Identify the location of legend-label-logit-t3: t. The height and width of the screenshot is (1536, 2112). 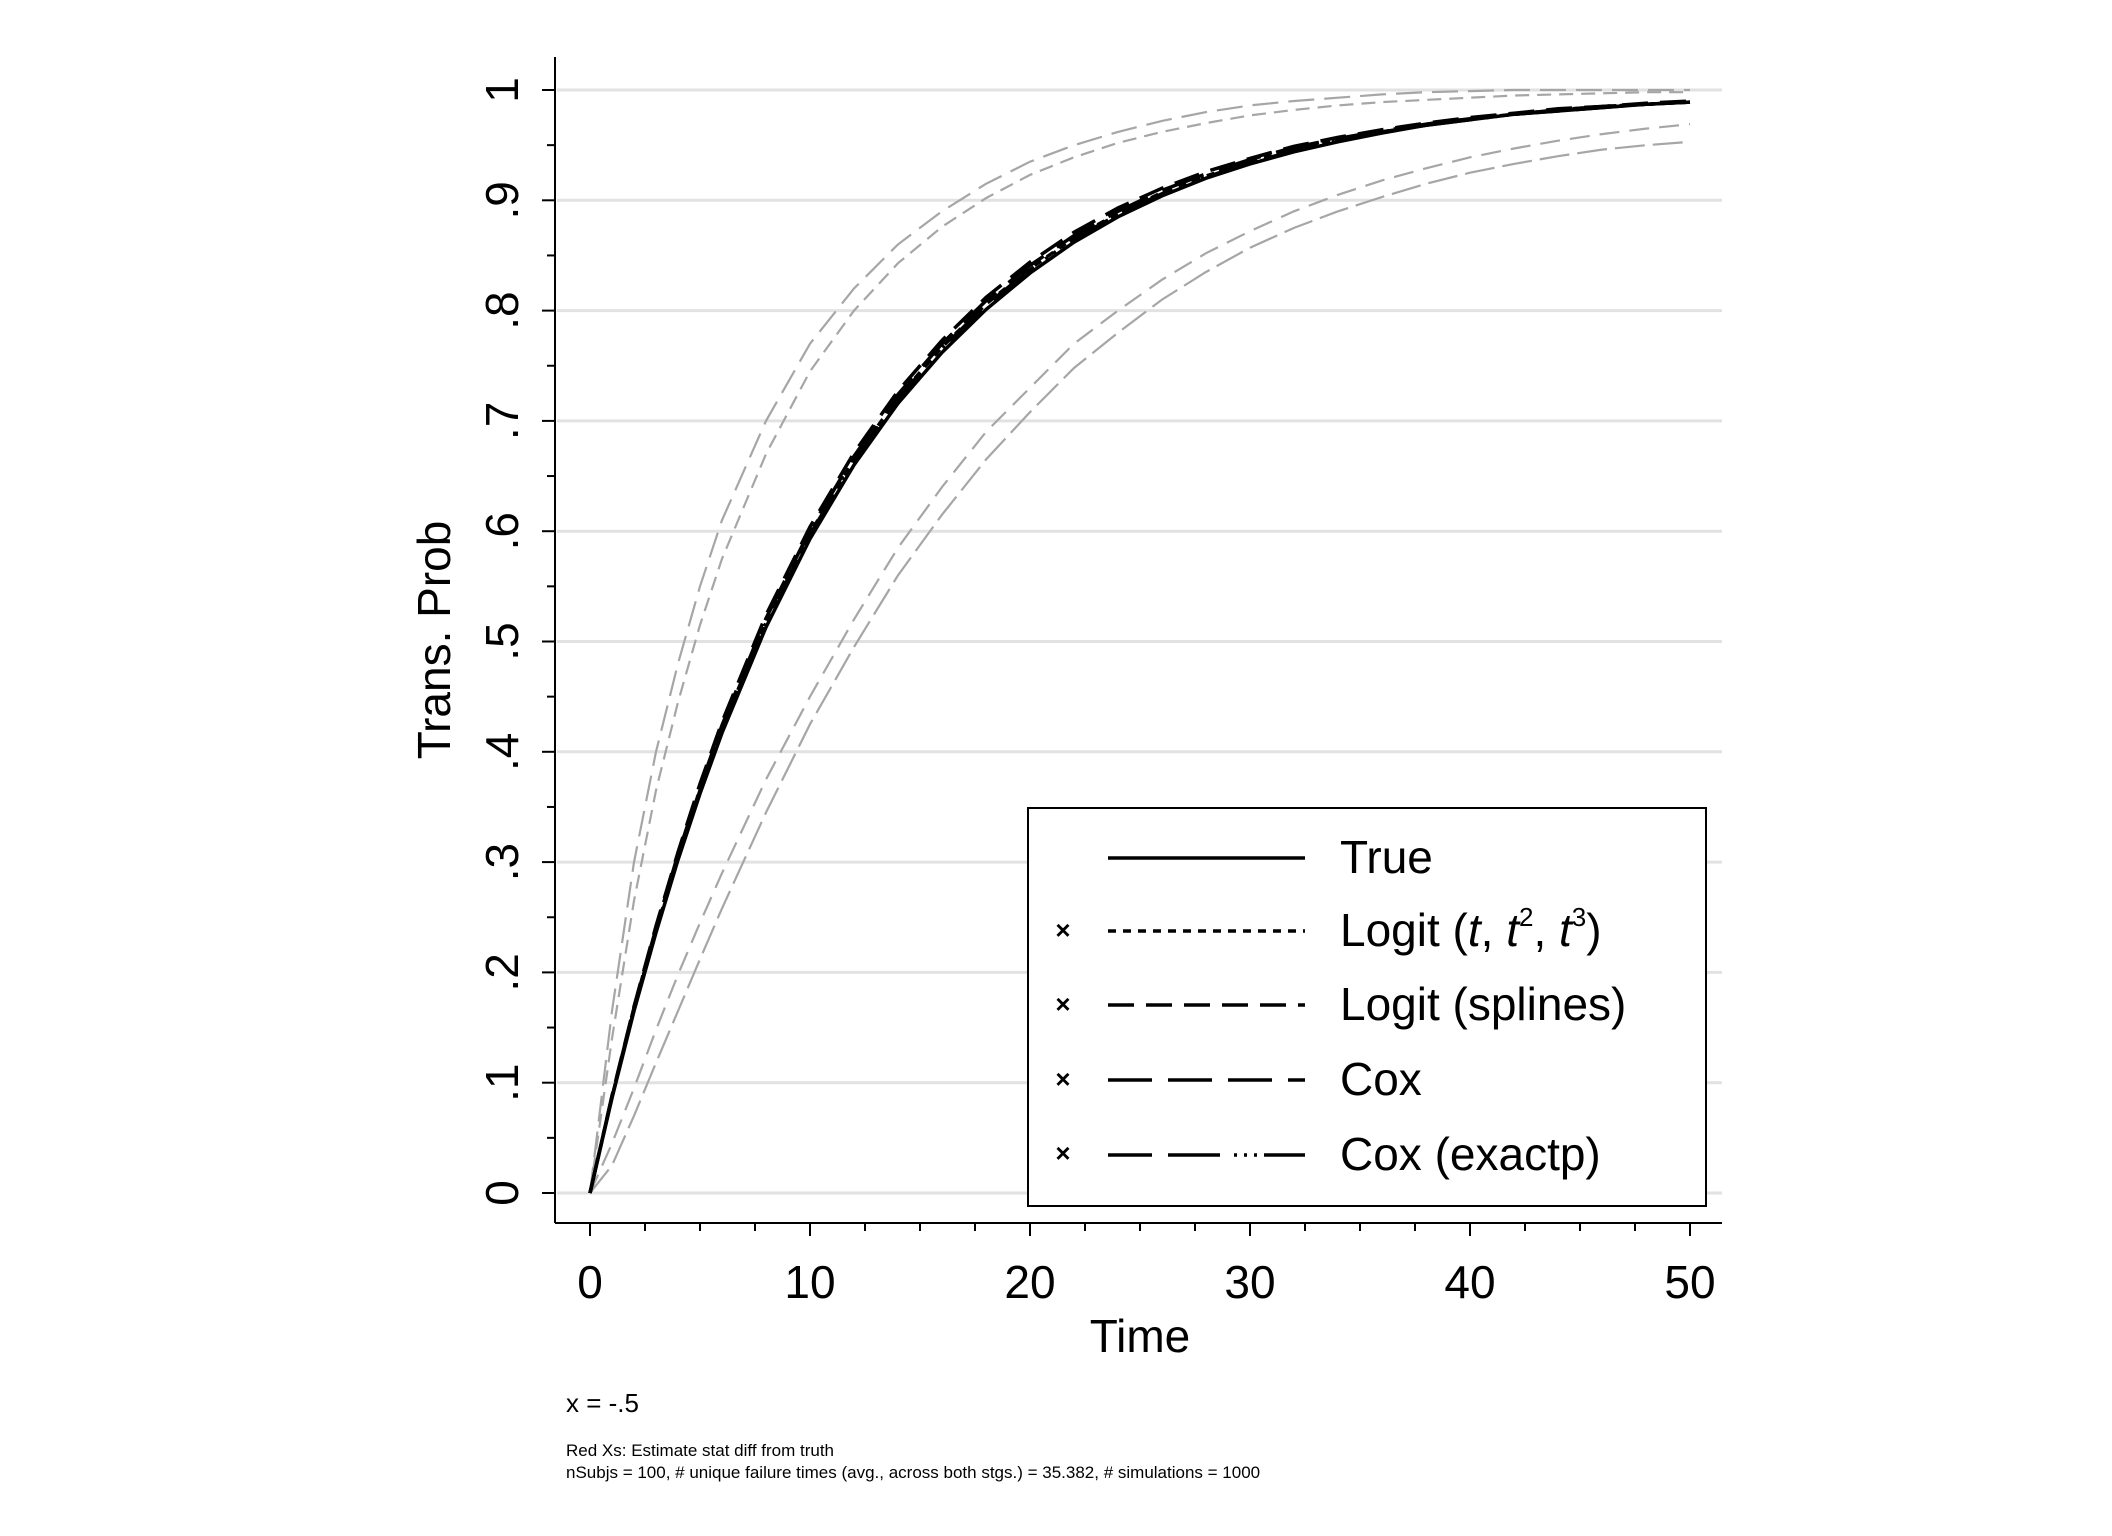
(1566, 930).